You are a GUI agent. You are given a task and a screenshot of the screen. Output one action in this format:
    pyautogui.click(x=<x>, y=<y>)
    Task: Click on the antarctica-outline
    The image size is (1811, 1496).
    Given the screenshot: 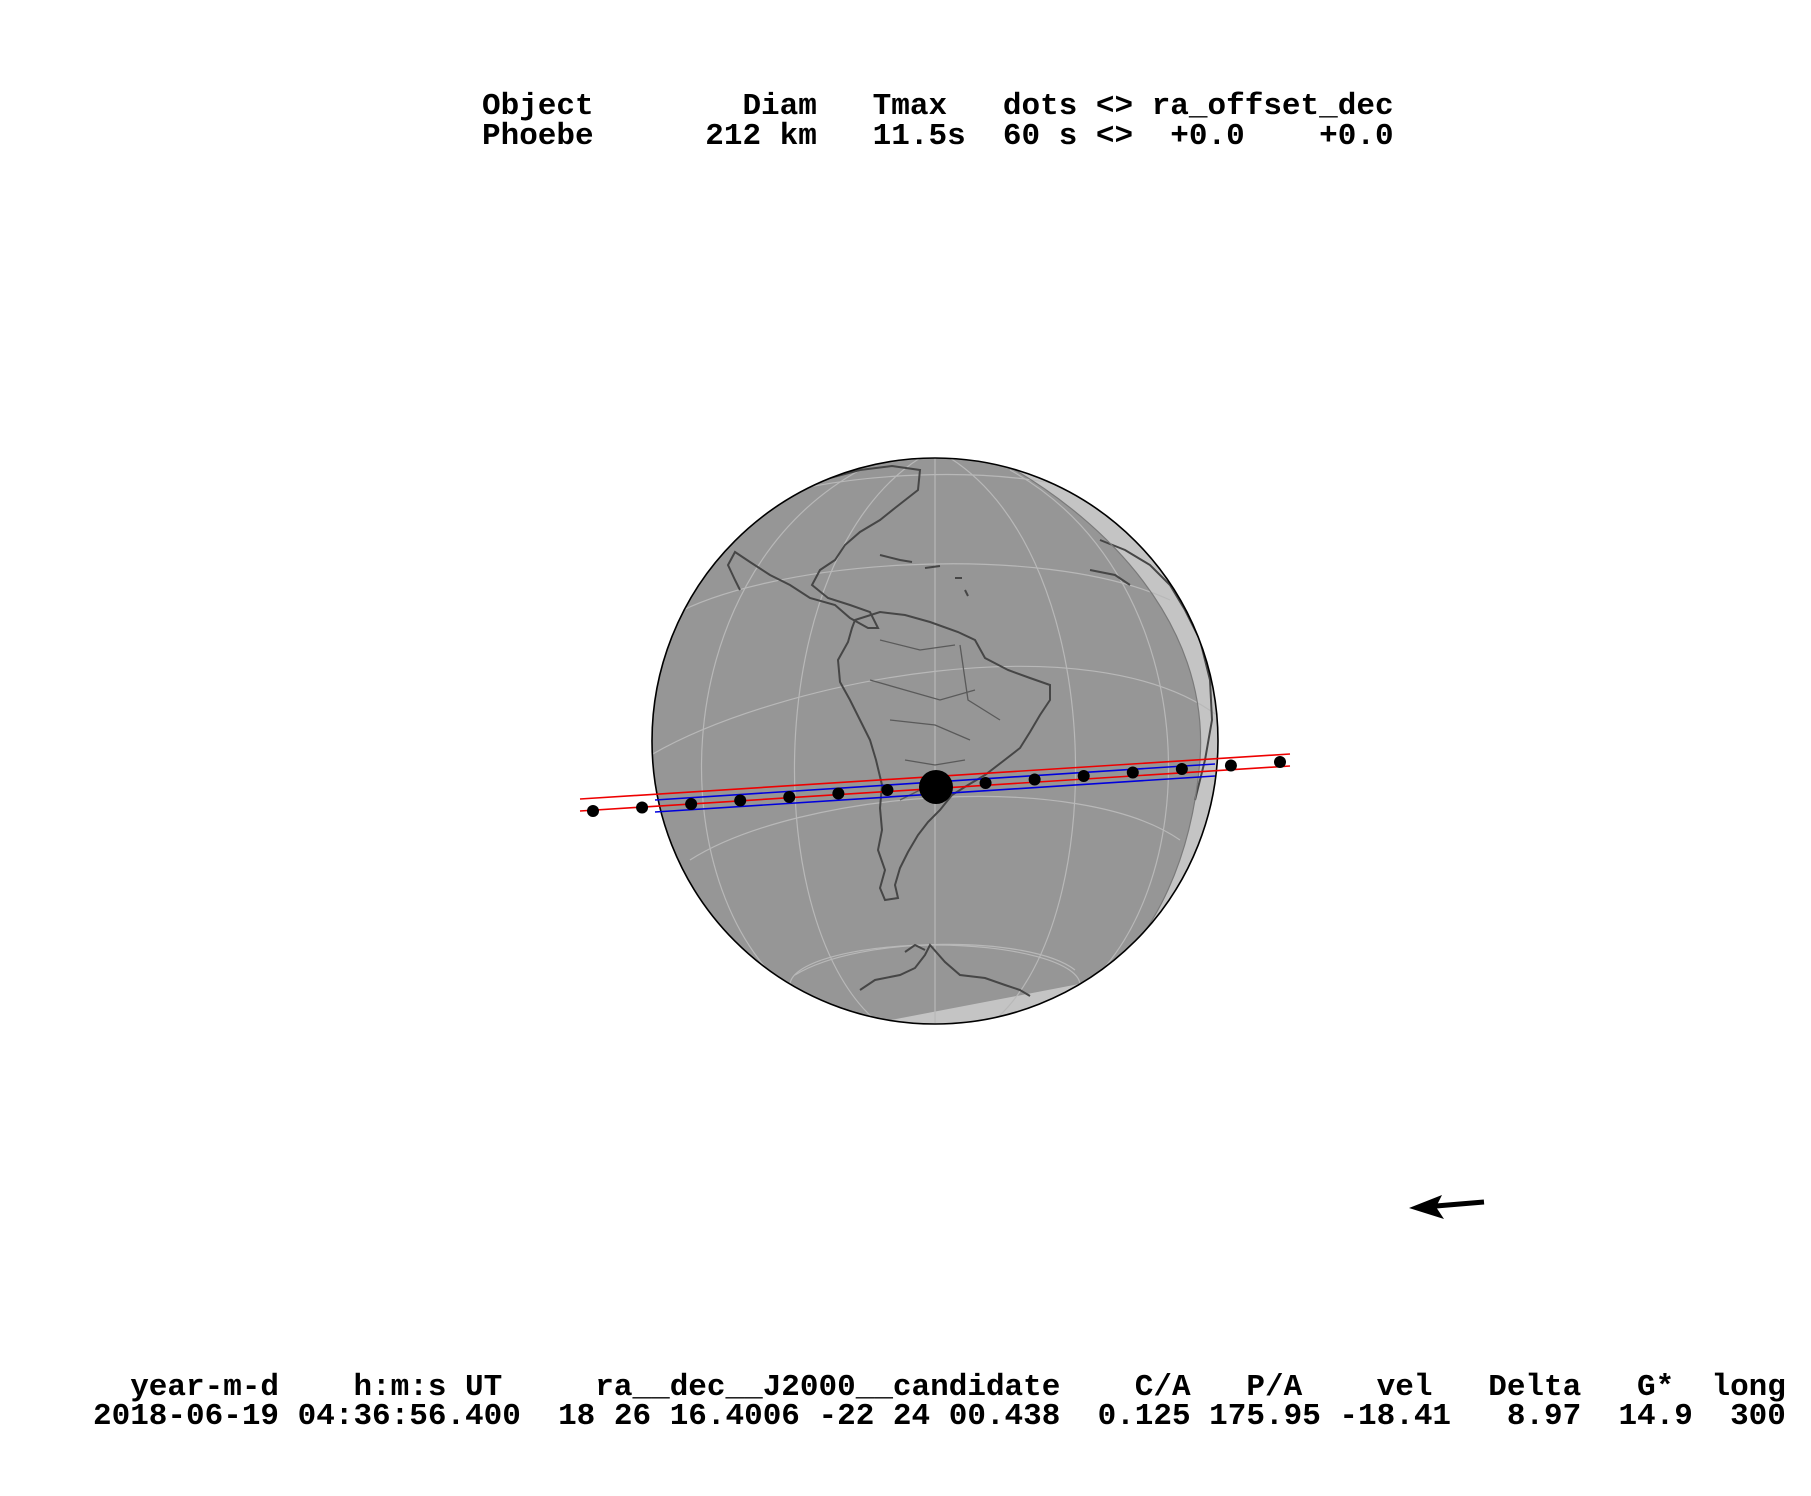 What is the action you would take?
    pyautogui.click(x=945, y=970)
    